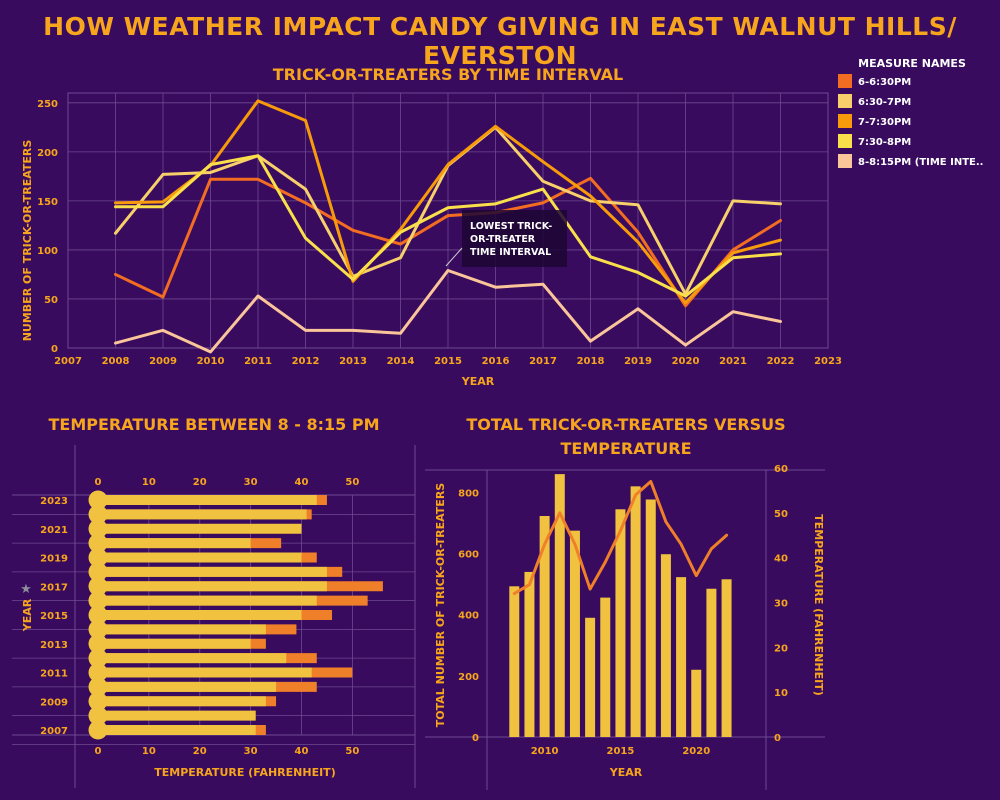 This screenshot has height=800, width=1000. I want to click on total-bar-2010, so click(544, 626).